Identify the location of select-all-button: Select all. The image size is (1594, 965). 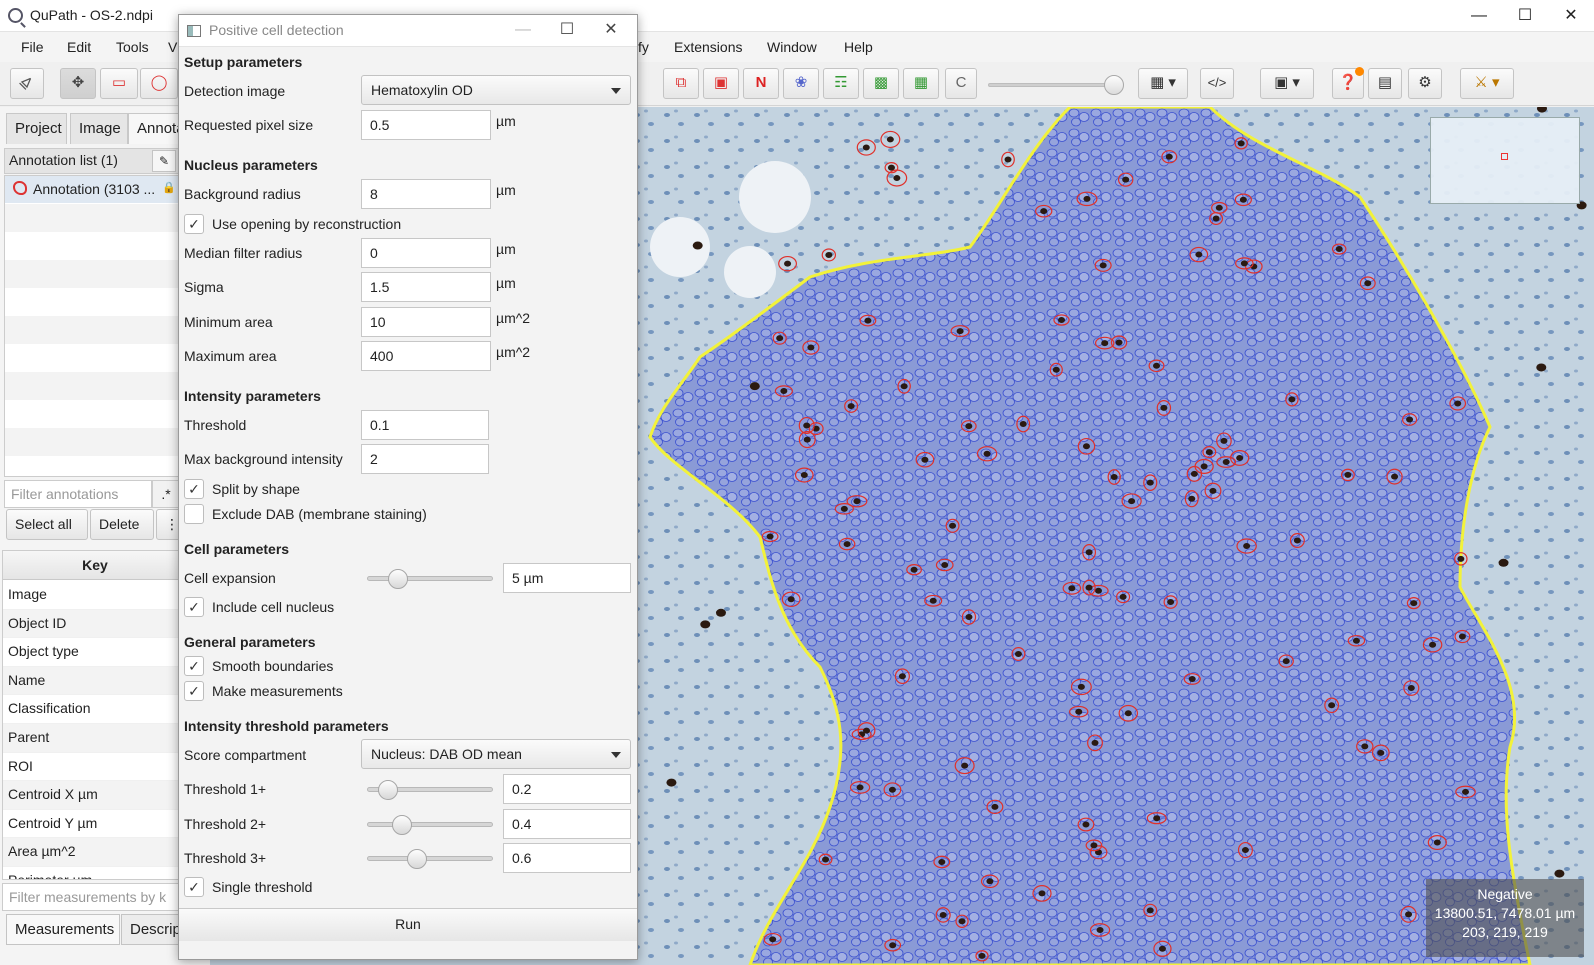
(47, 524).